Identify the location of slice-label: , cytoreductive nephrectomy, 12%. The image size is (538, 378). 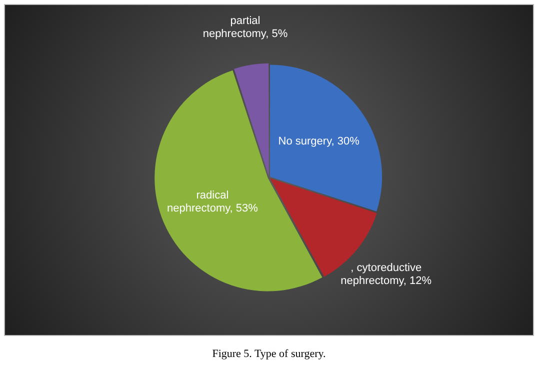
(386, 274).